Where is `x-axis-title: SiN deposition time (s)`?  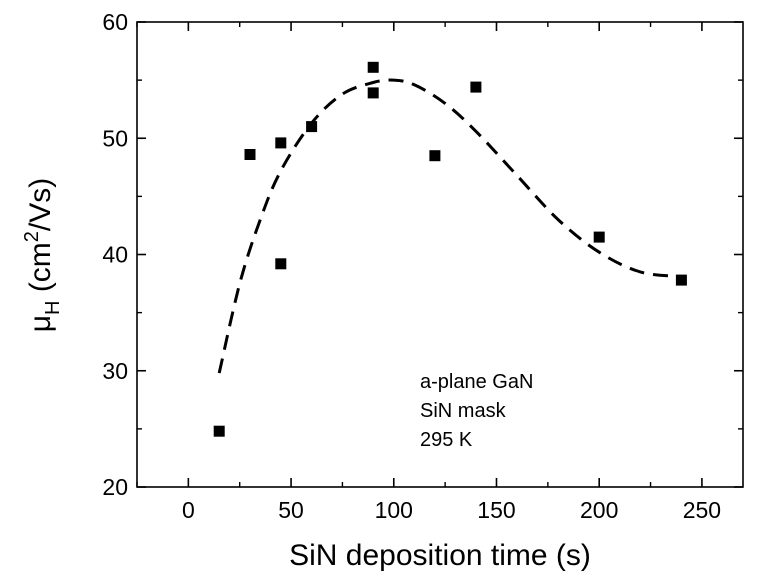 x-axis-title: SiN deposition time (s) is located at coordinates (440, 555).